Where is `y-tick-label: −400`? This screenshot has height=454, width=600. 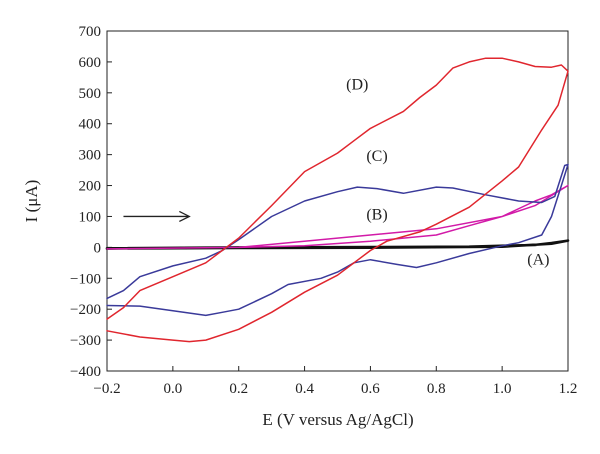
y-tick-label: −400 is located at coordinates (85, 372).